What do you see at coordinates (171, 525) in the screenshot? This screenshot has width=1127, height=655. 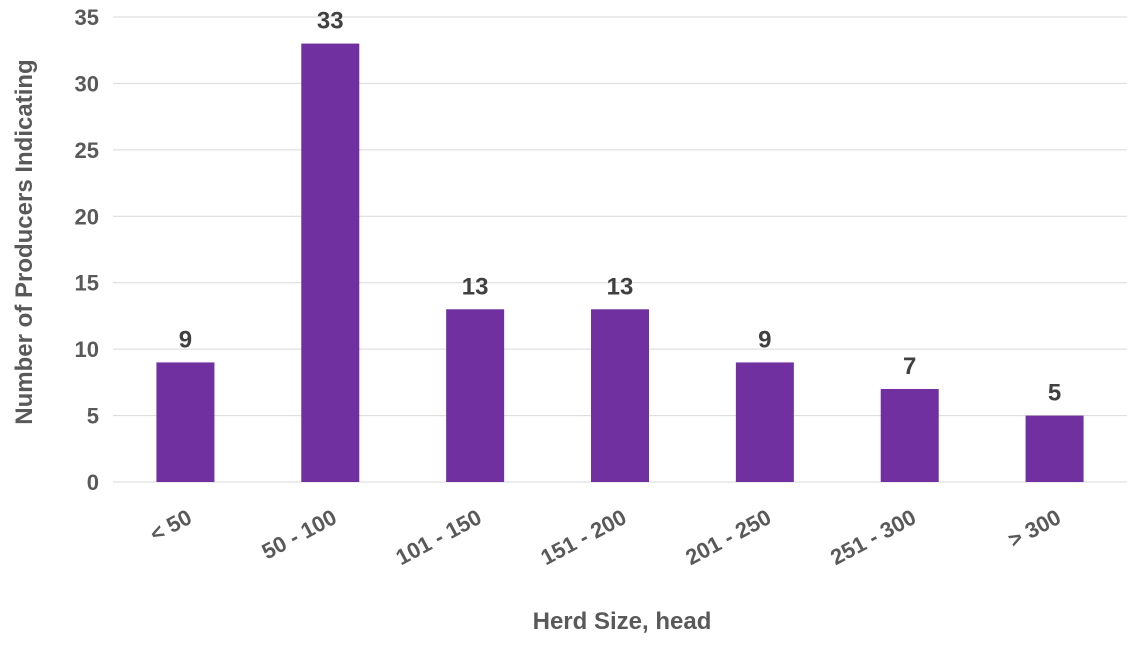 I see `x-tick-label: < 50` at bounding box center [171, 525].